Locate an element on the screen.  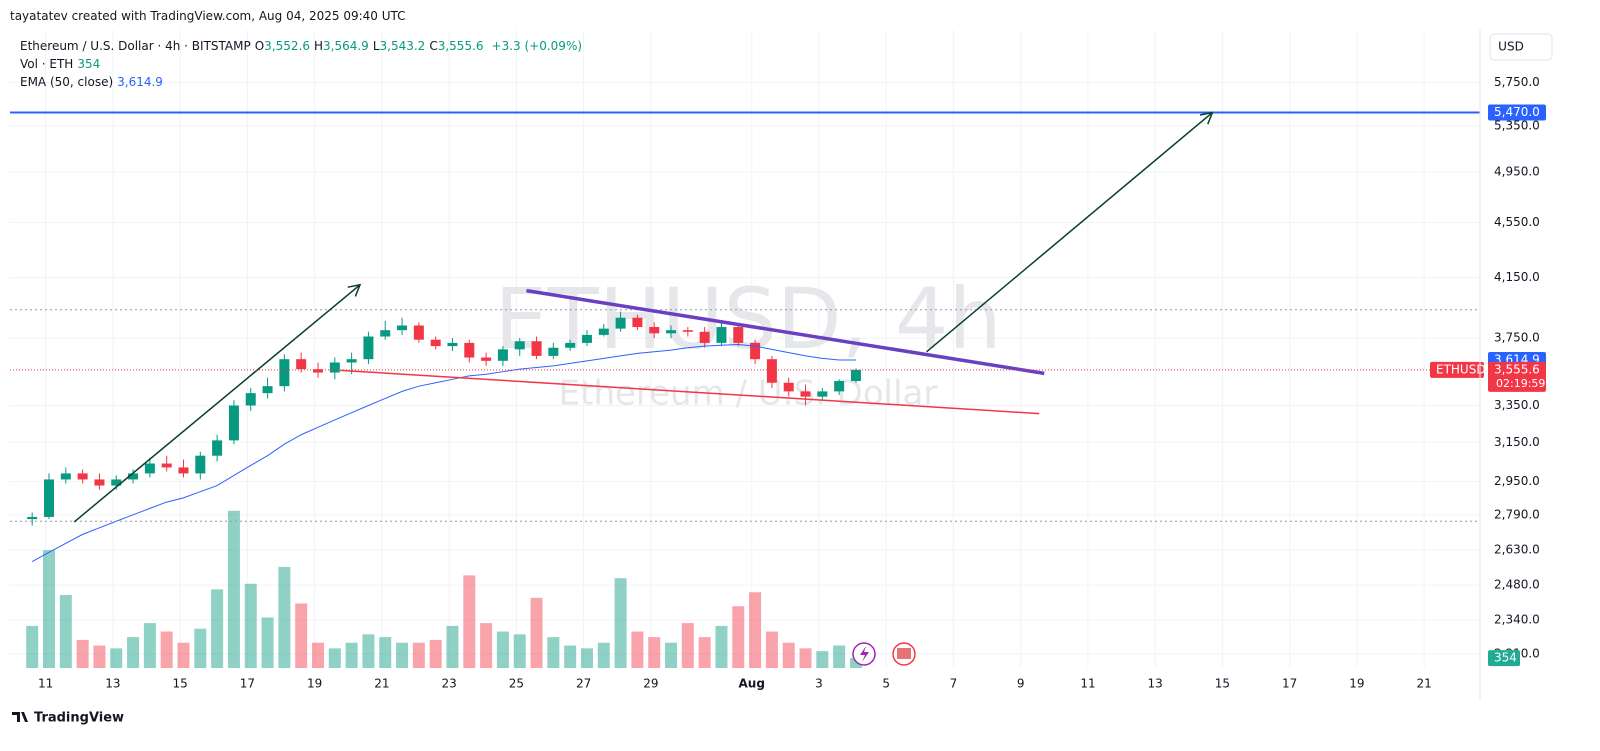
x-tick-label: 27 is located at coordinates (583, 684).